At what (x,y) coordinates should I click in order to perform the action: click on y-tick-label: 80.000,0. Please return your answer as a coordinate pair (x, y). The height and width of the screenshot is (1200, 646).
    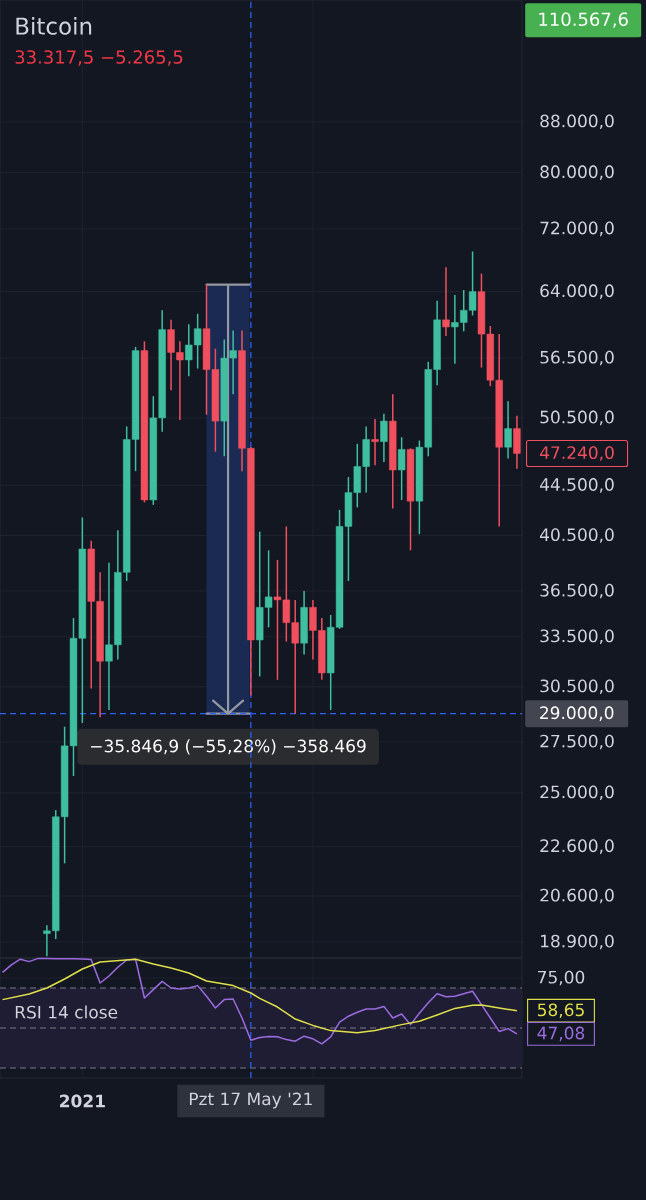
    Looking at the image, I should click on (577, 172).